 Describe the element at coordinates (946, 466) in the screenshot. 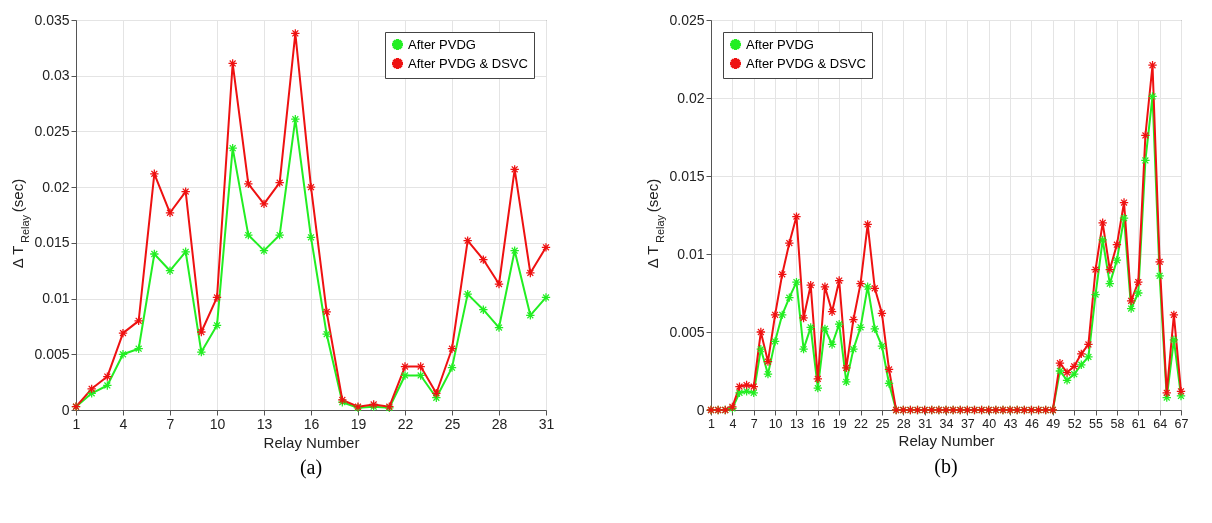

I see `text: (b)` at that location.